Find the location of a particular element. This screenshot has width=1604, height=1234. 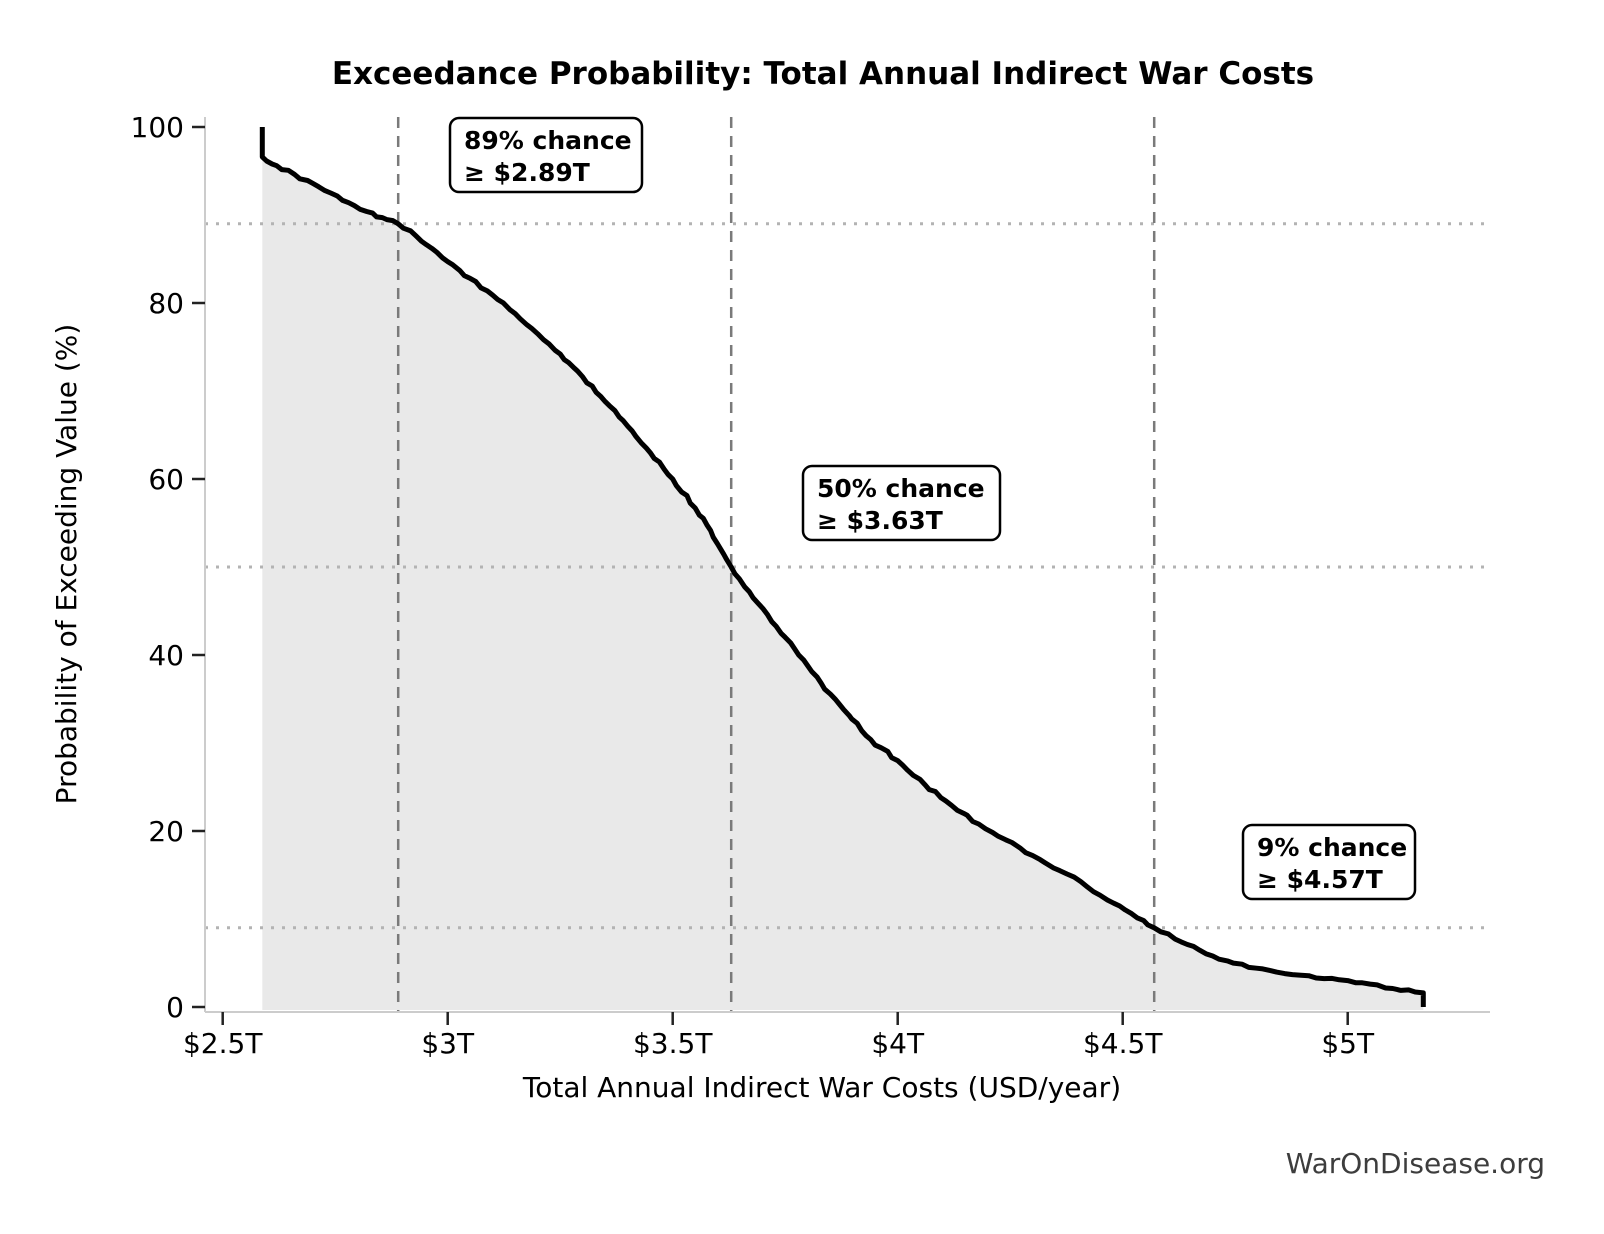

x-tick-label: $2.5T is located at coordinates (223, 1043).